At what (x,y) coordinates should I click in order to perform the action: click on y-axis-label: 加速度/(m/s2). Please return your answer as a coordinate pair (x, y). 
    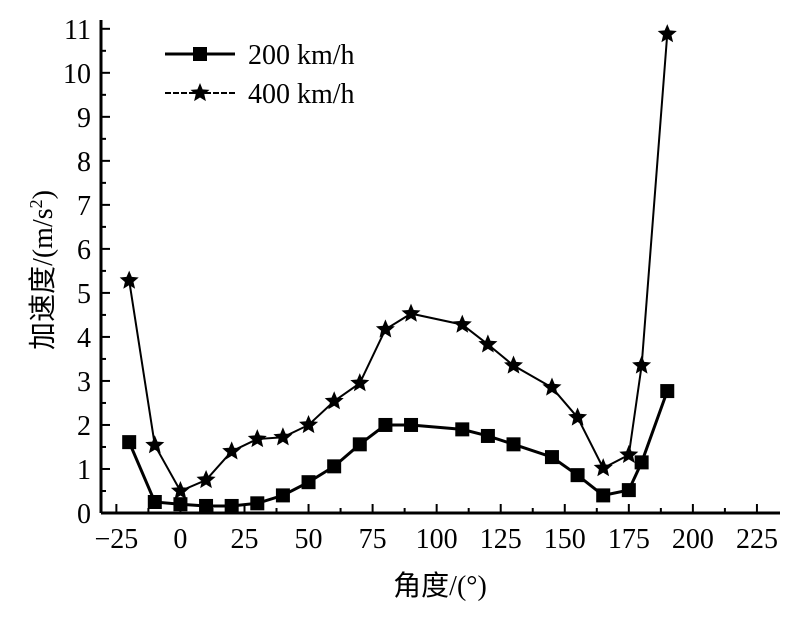
    Looking at the image, I should click on (42, 270).